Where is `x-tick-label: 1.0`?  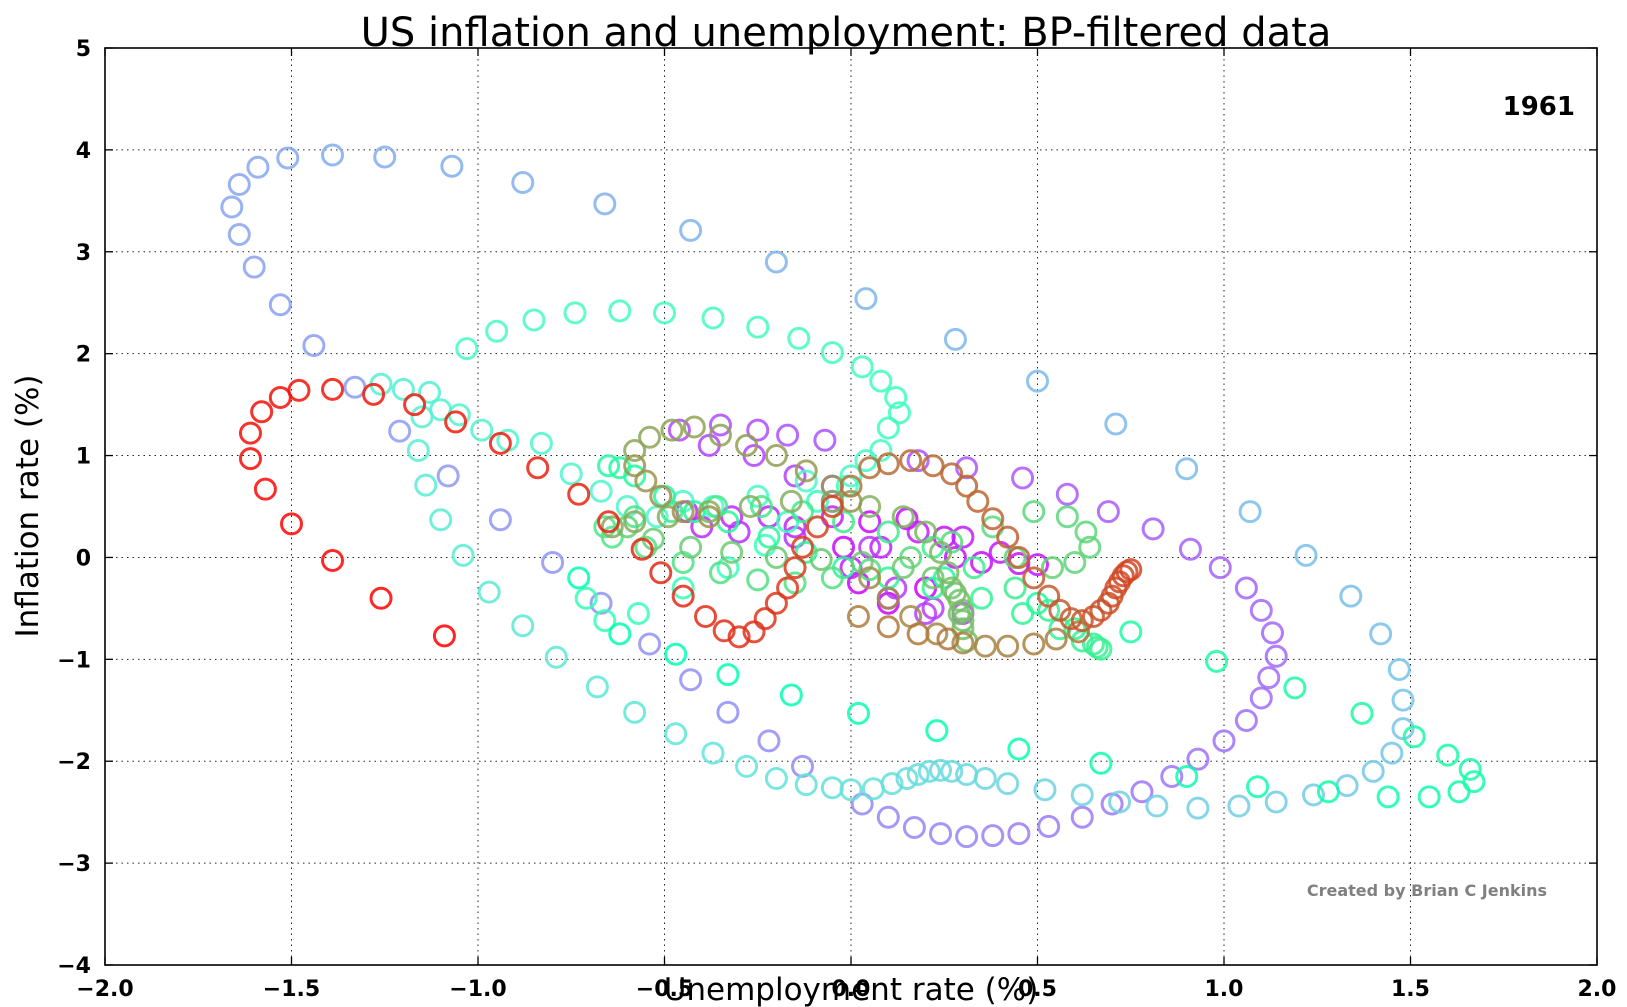 x-tick-label: 1.0 is located at coordinates (1224, 989).